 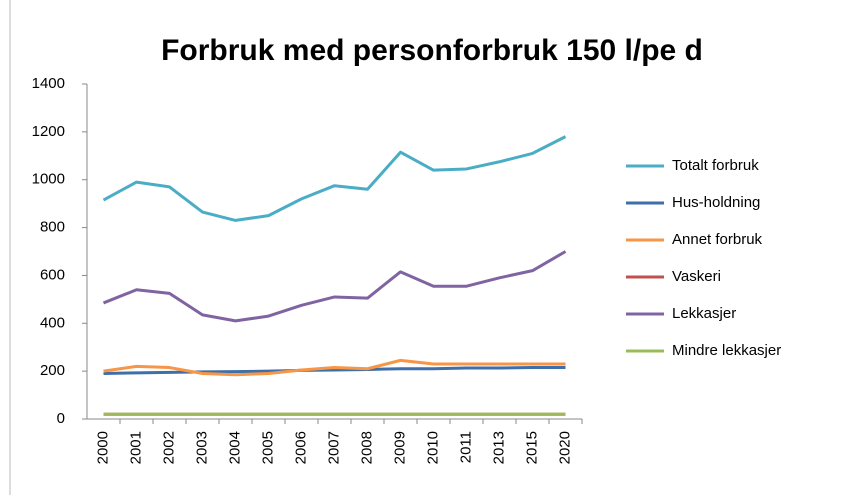 I want to click on x-tick-label: 2020, so click(x=564, y=447).